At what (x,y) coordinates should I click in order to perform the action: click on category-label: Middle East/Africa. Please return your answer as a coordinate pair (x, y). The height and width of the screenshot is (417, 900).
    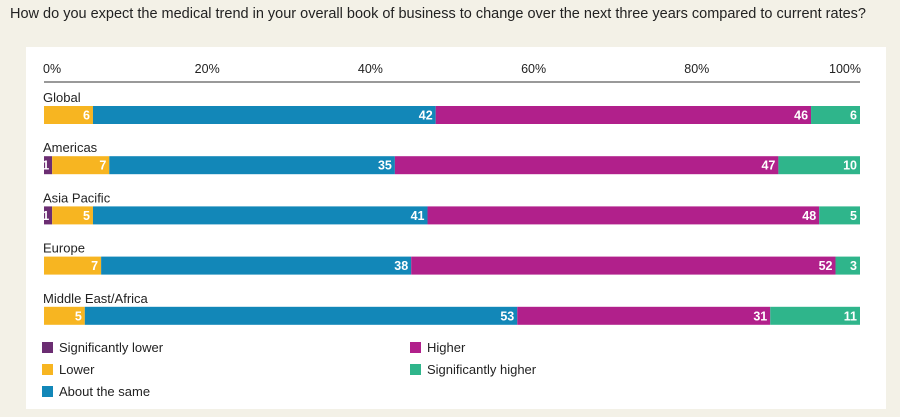
    Looking at the image, I should click on (96, 298).